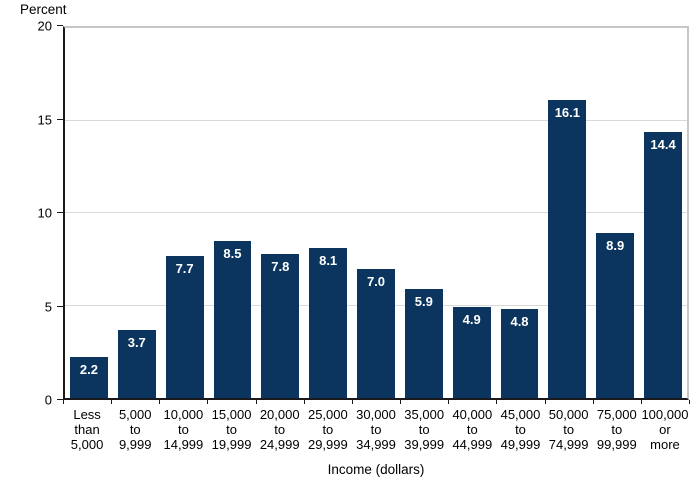  I want to click on bar-slot: 4.8, so click(520, 213).